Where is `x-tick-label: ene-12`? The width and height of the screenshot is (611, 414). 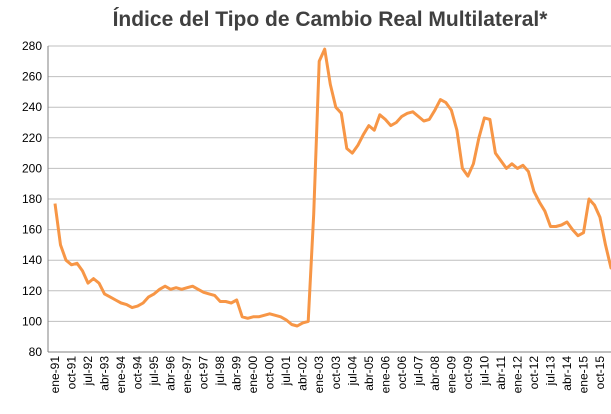
x-tick-label: ene-12 is located at coordinates (517, 375).